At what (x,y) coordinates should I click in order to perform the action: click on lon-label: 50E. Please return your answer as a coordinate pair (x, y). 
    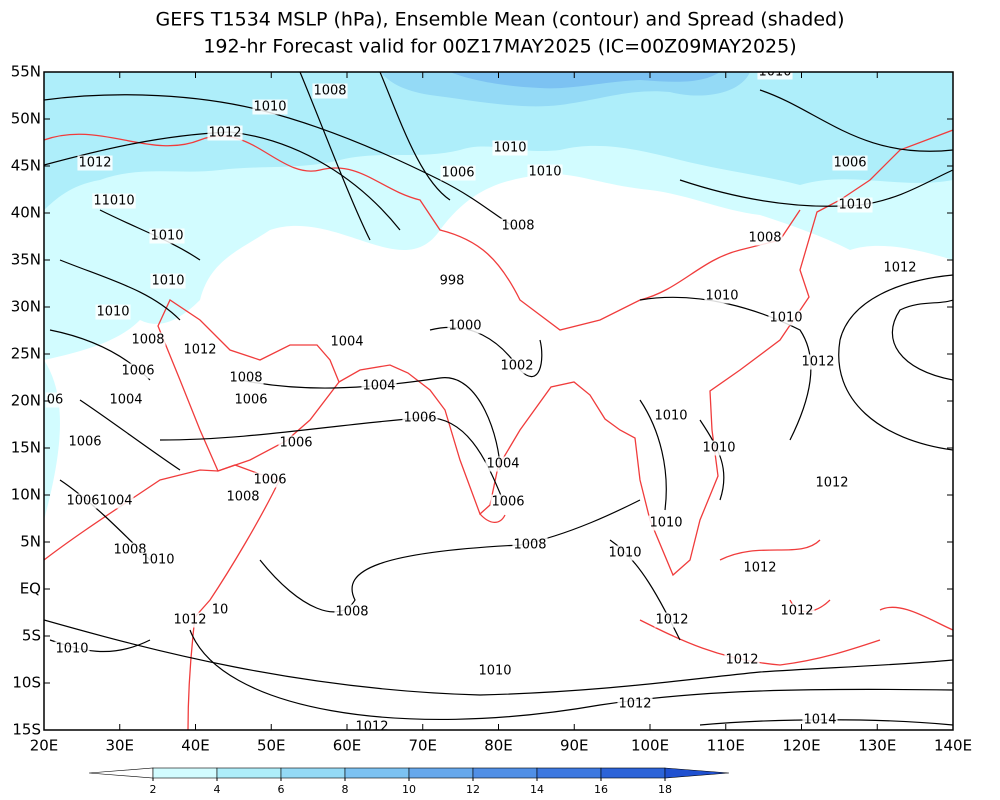
    Looking at the image, I should click on (271, 746).